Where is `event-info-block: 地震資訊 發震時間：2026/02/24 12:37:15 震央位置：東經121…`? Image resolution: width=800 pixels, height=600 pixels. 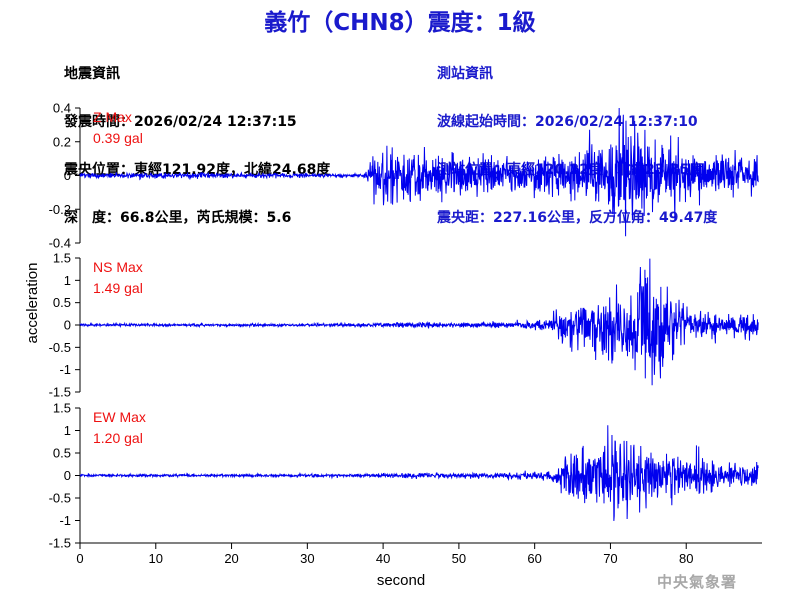 event-info-block: 地震資訊 發震時間：2026/02/24 12:37:15 震央位置：東經121… is located at coordinates (197, 138).